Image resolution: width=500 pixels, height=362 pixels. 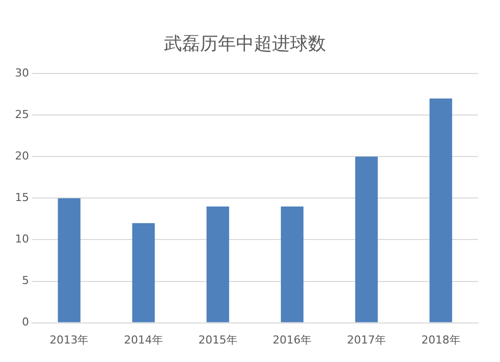 I want to click on y-tick-label: 30, so click(x=21, y=73).